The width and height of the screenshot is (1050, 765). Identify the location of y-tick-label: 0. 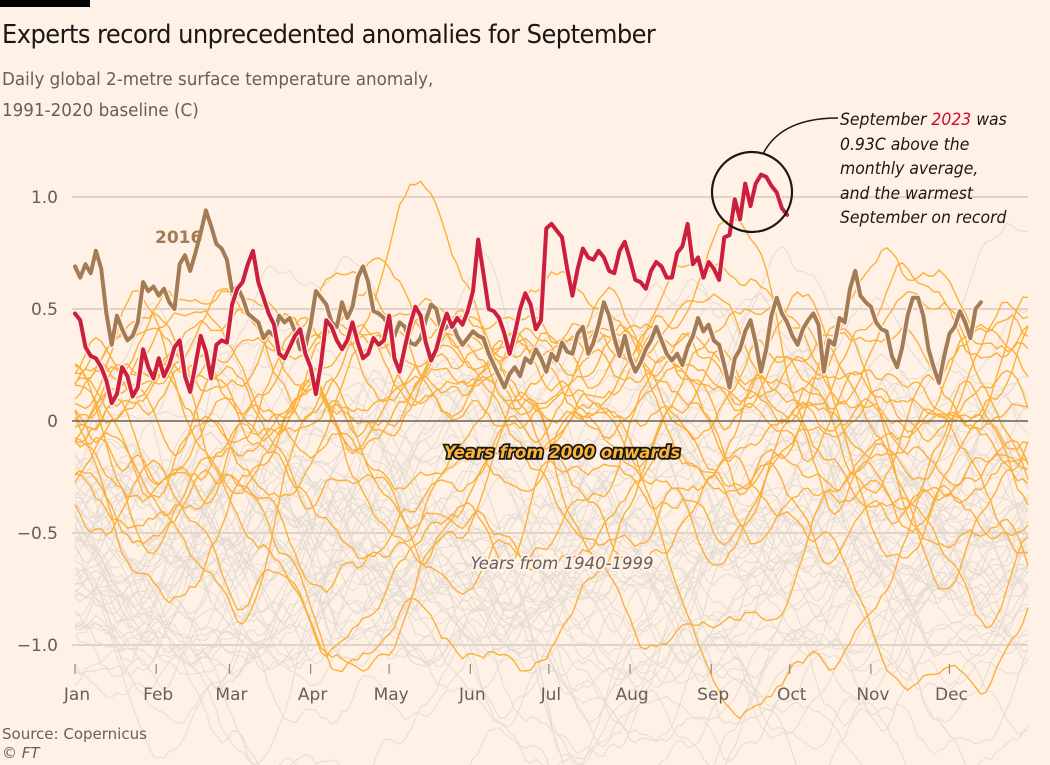
(52, 422).